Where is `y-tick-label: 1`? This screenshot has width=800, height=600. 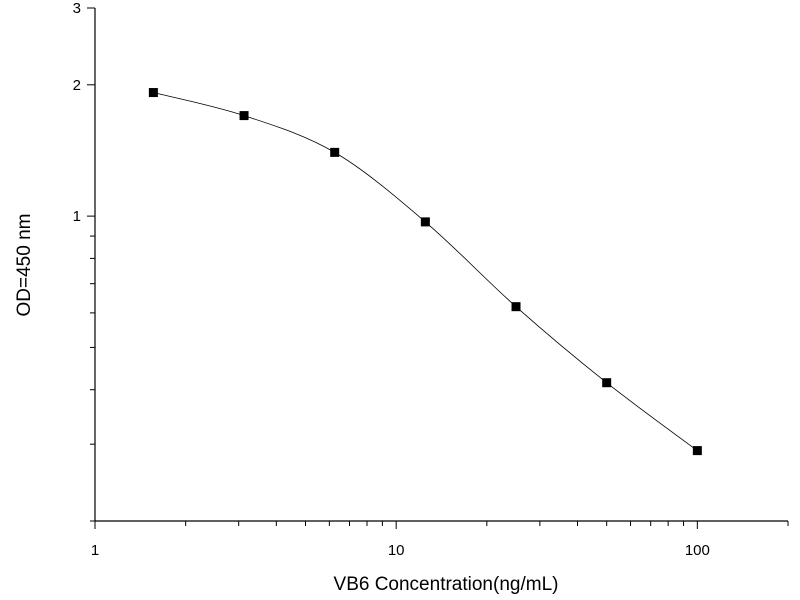 y-tick-label: 1 is located at coordinates (77, 216).